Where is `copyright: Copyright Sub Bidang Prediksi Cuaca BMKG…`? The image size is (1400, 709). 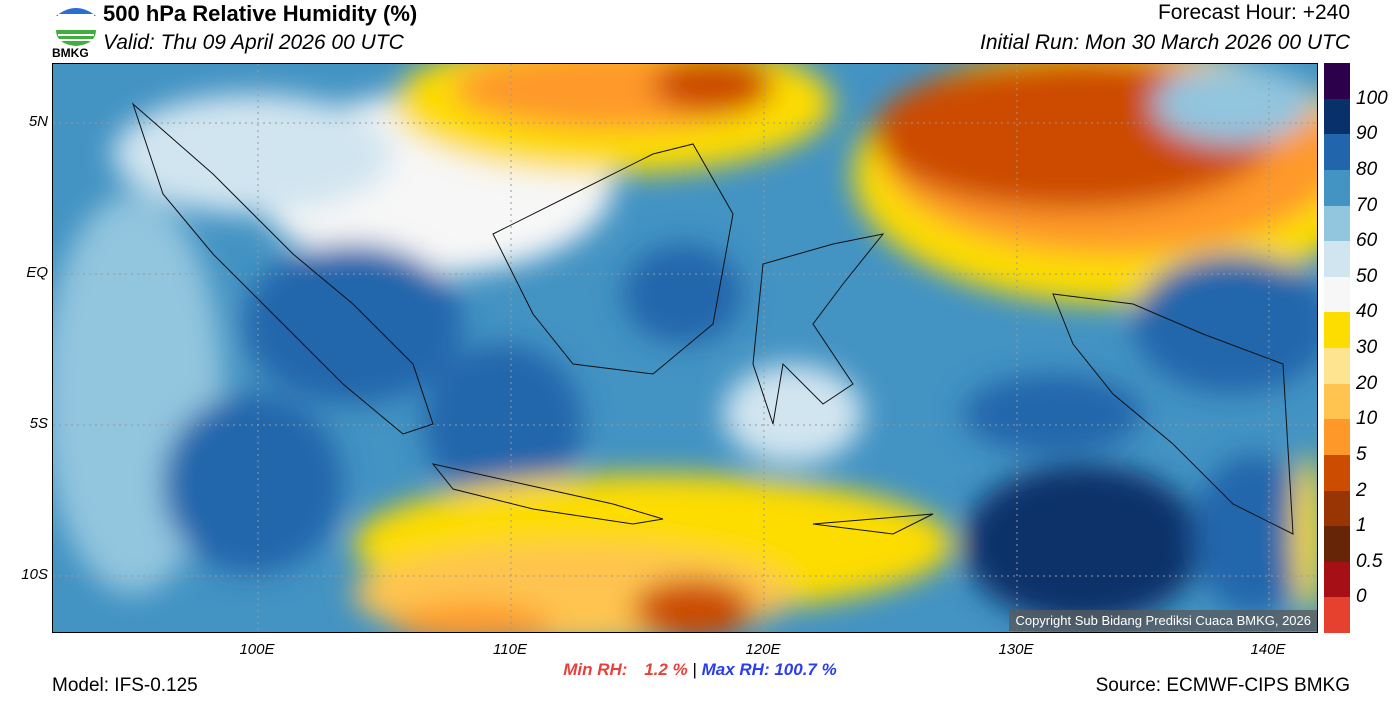 copyright: Copyright Sub Bidang Prediksi Cuaca BMKG… is located at coordinates (1163, 620).